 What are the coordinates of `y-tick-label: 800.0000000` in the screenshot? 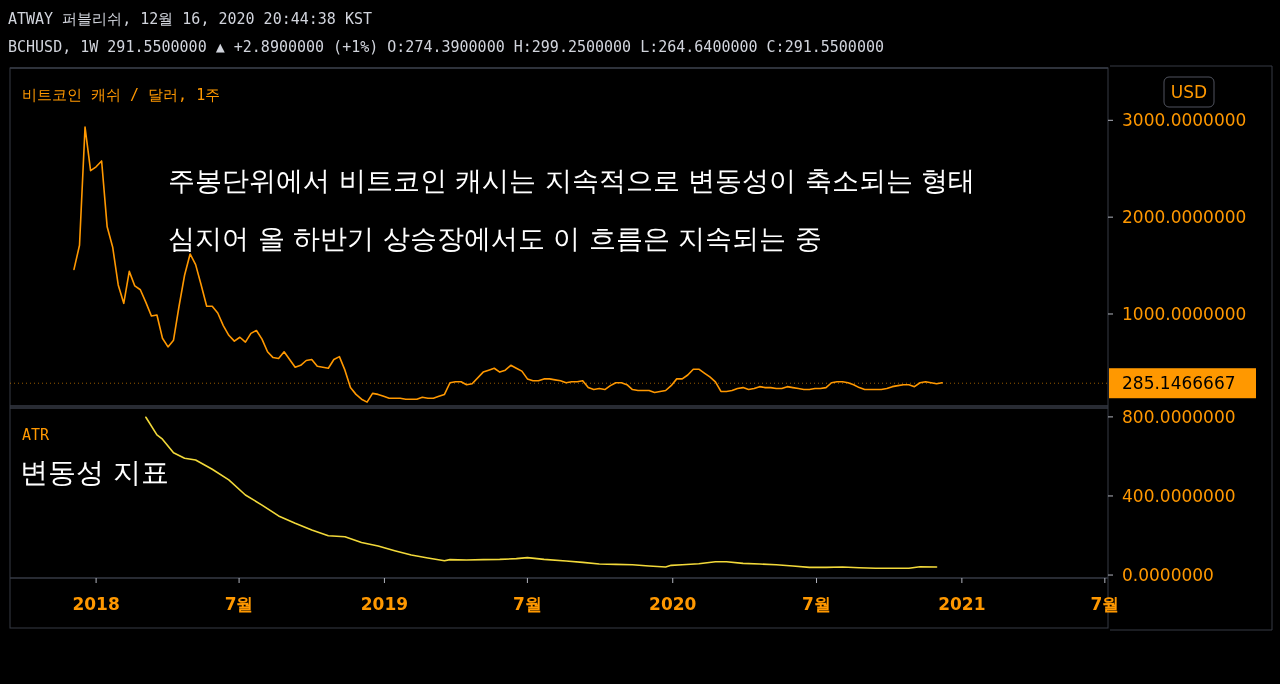 It's located at (1179, 416).